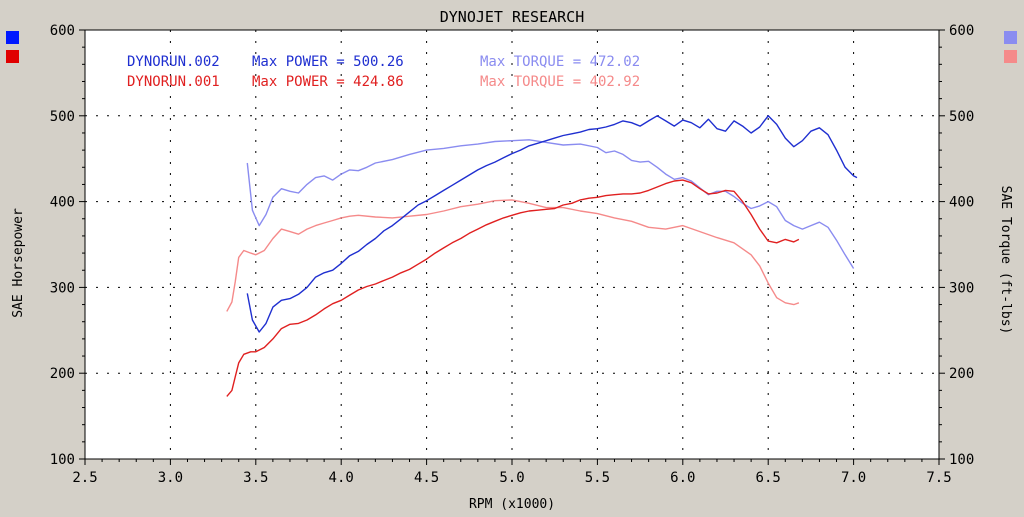  What do you see at coordinates (682, 478) in the screenshot?
I see `x-tick-label: 6.0` at bounding box center [682, 478].